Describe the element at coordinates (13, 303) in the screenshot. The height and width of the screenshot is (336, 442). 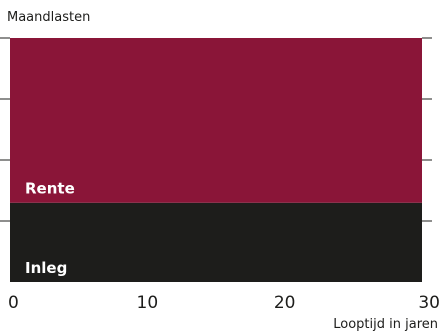
I see `x-tick-label-0: 0` at that location.